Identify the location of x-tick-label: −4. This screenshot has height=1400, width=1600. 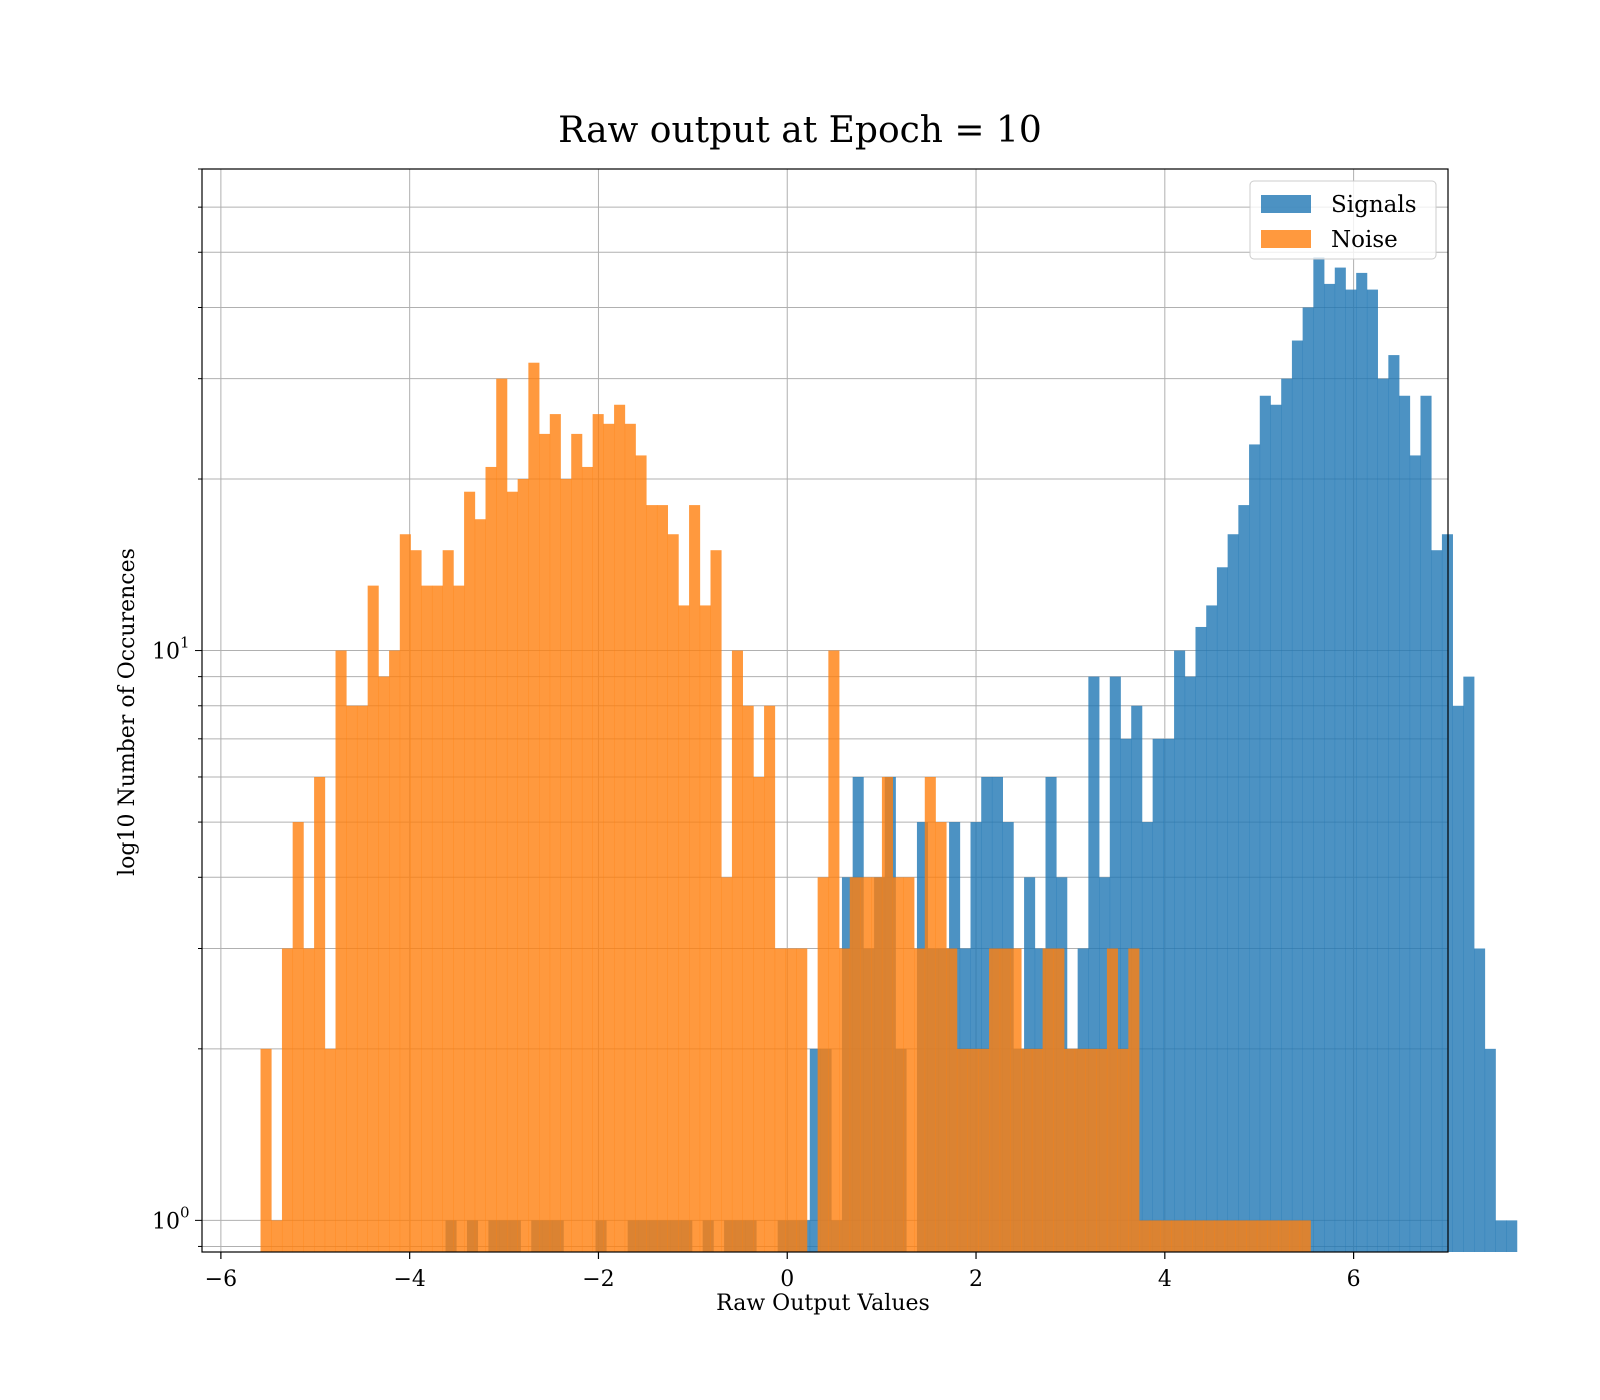
(409, 1279).